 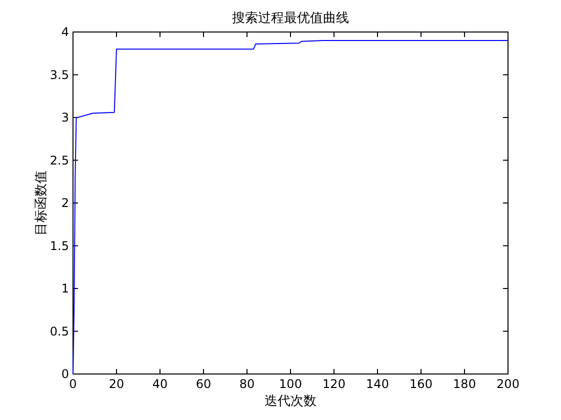 I want to click on y-tick-label: 2.5, so click(x=59, y=160).